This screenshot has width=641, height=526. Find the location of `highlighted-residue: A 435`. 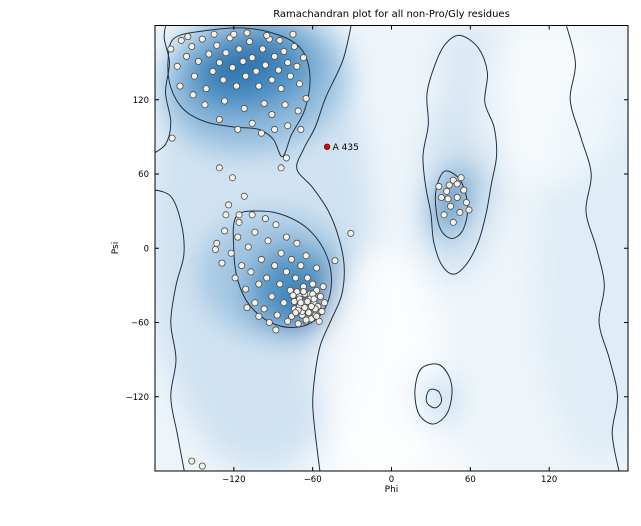

highlighted-residue: A 435 is located at coordinates (341, 148).